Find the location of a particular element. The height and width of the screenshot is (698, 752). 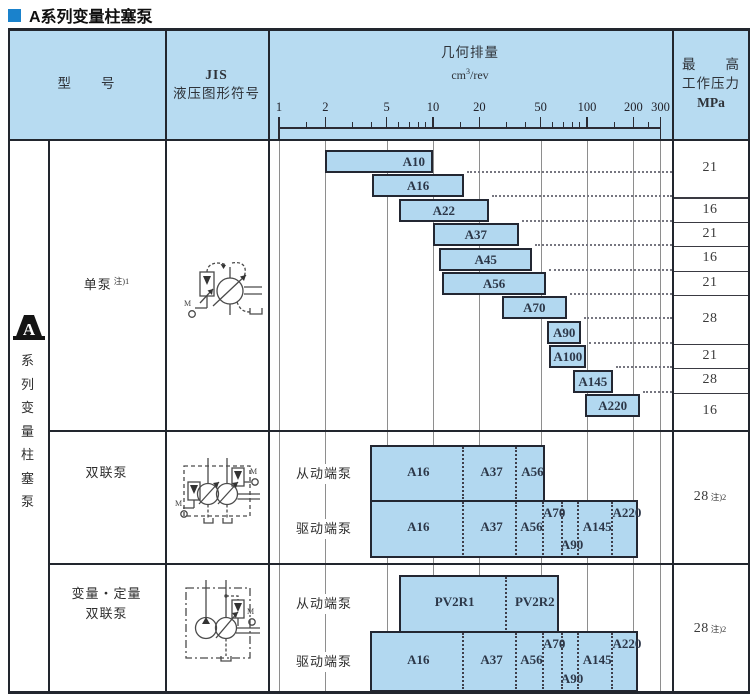

range-bar: A16 A37 A56 A70 A90 A145 A220 is located at coordinates (505, 661).